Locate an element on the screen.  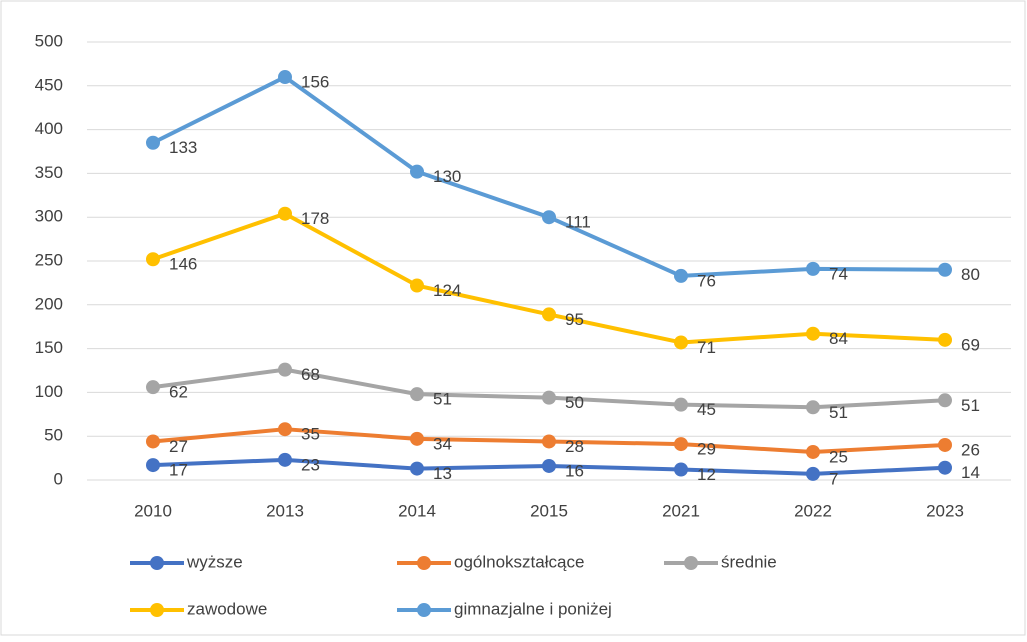
data-label: 69 is located at coordinates (970, 344).